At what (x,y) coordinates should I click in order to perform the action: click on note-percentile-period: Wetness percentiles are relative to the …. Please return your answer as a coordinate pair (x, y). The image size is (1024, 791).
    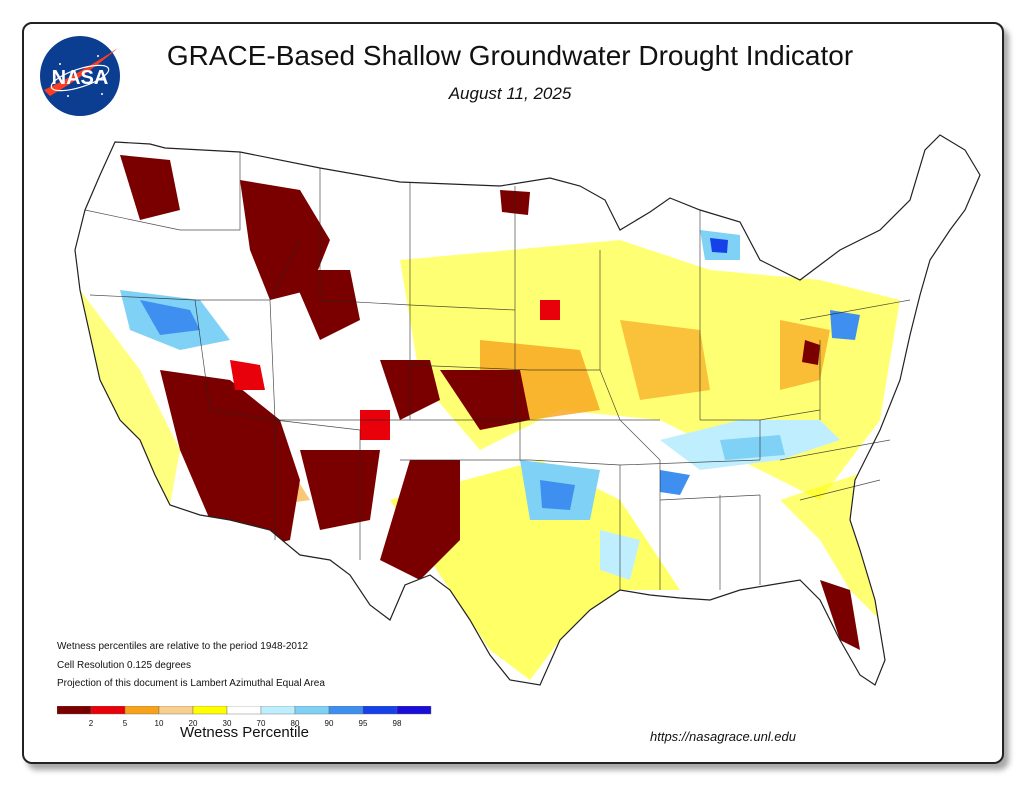
    Looking at the image, I should click on (183, 646).